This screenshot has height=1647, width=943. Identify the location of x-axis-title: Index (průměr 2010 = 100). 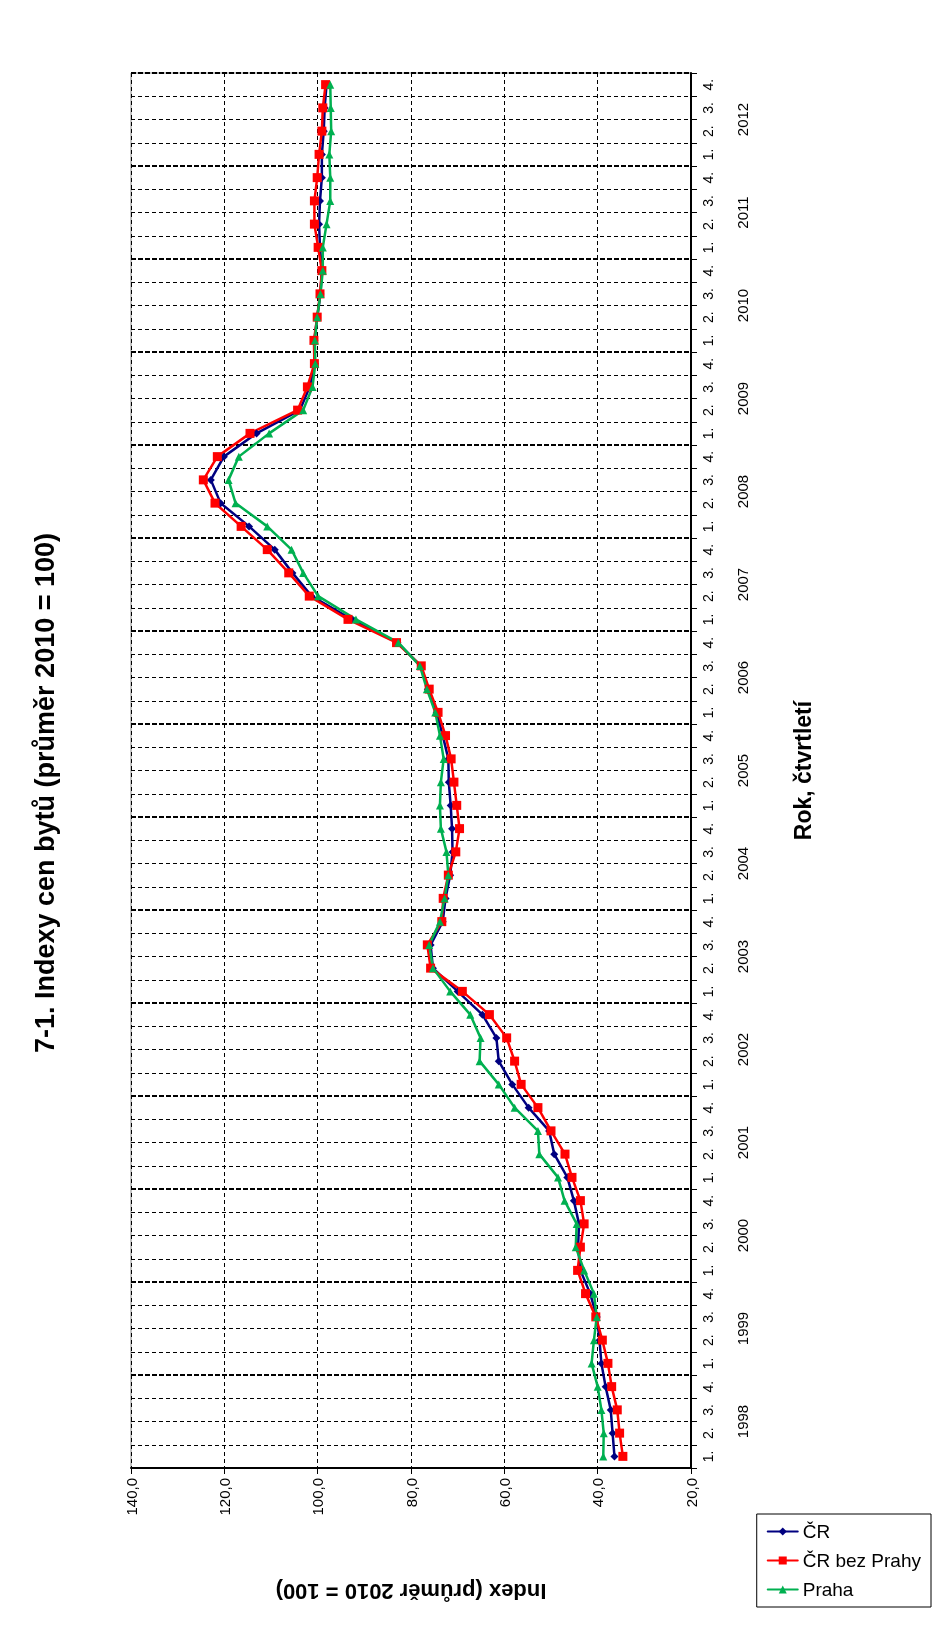
(411, 1591).